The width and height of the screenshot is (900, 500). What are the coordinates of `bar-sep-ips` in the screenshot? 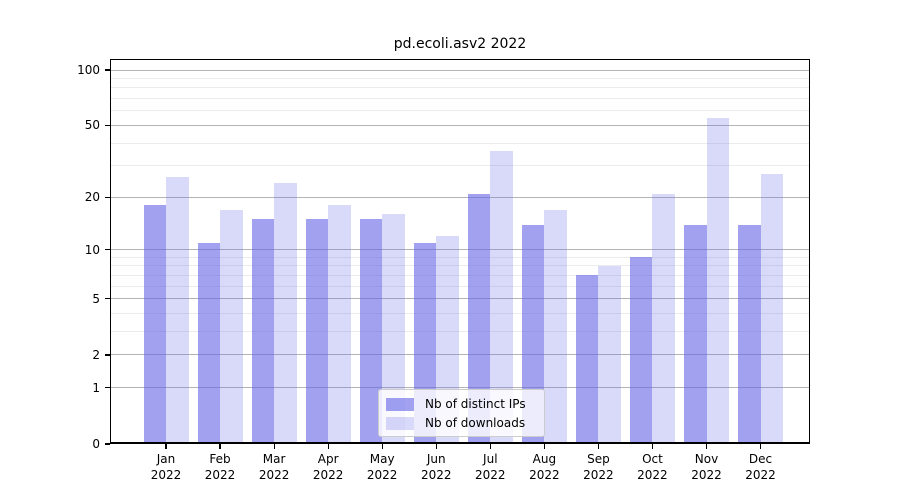 It's located at (587, 359).